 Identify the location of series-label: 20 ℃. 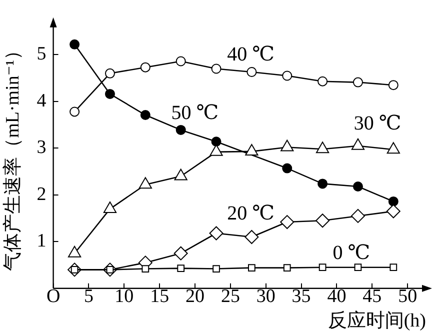
(251, 213).